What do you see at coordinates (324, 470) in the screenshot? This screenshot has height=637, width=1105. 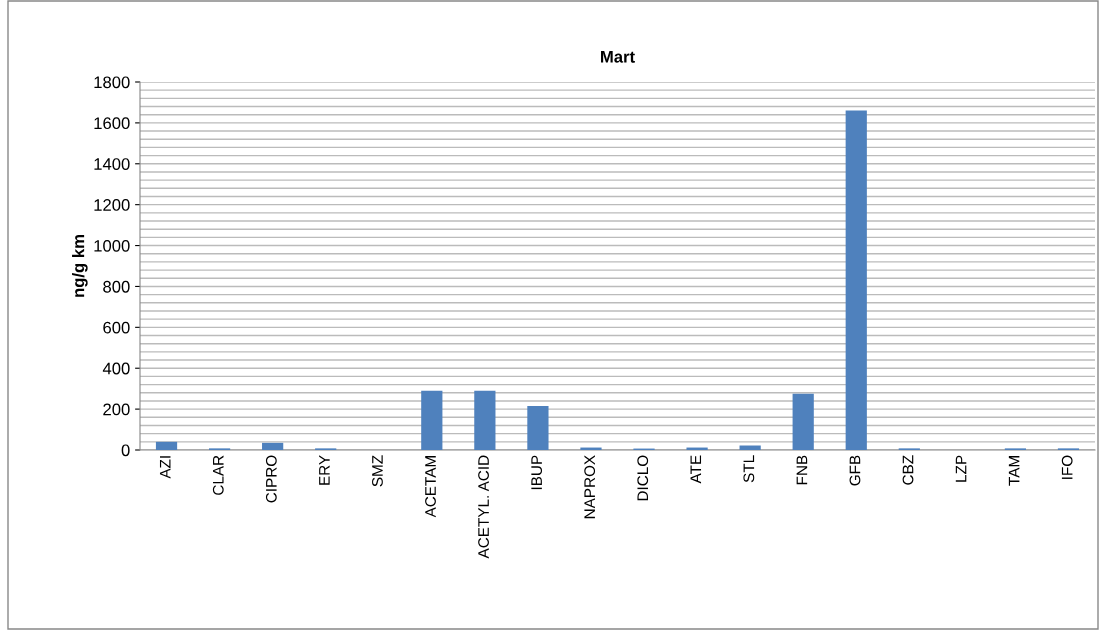 I see `x-tick-label: ERY` at bounding box center [324, 470].